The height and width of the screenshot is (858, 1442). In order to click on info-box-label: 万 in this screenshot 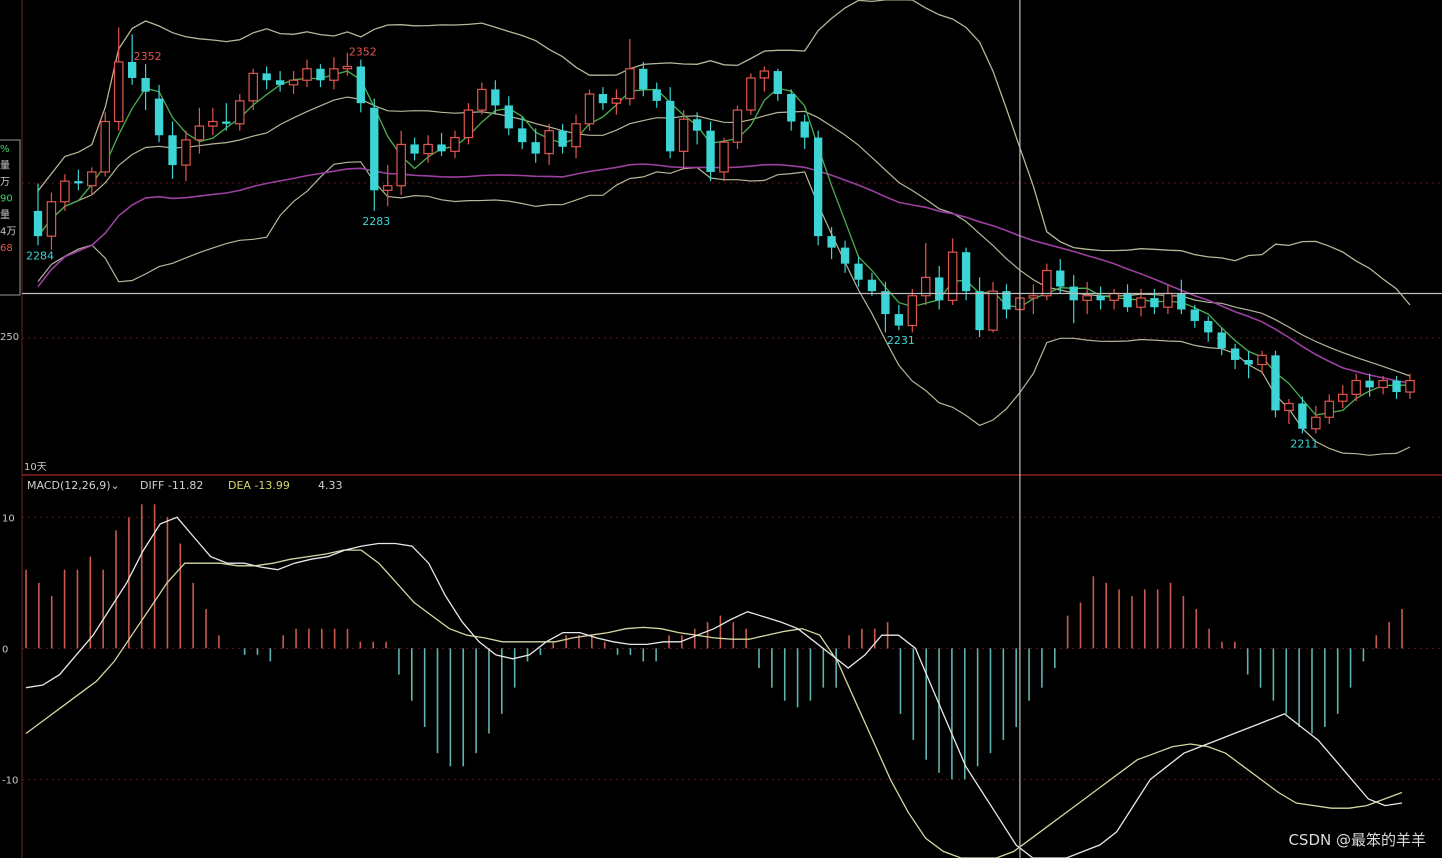, I will do `click(5, 182)`.